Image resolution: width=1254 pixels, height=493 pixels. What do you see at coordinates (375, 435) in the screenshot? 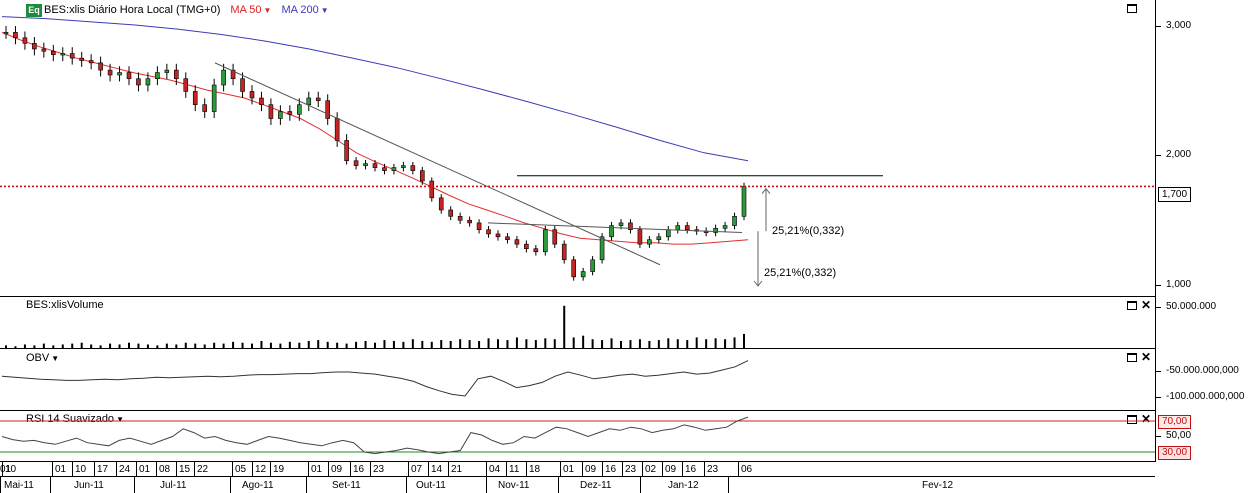
I see `rsi-line` at bounding box center [375, 435].